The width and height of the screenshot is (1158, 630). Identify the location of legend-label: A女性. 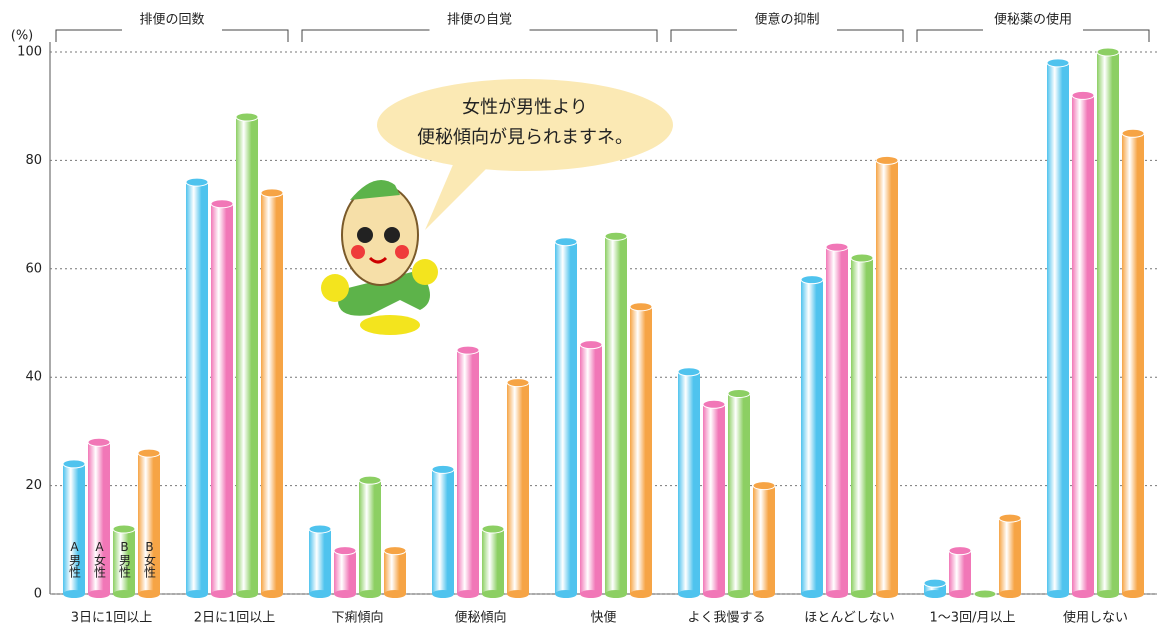
(100, 559).